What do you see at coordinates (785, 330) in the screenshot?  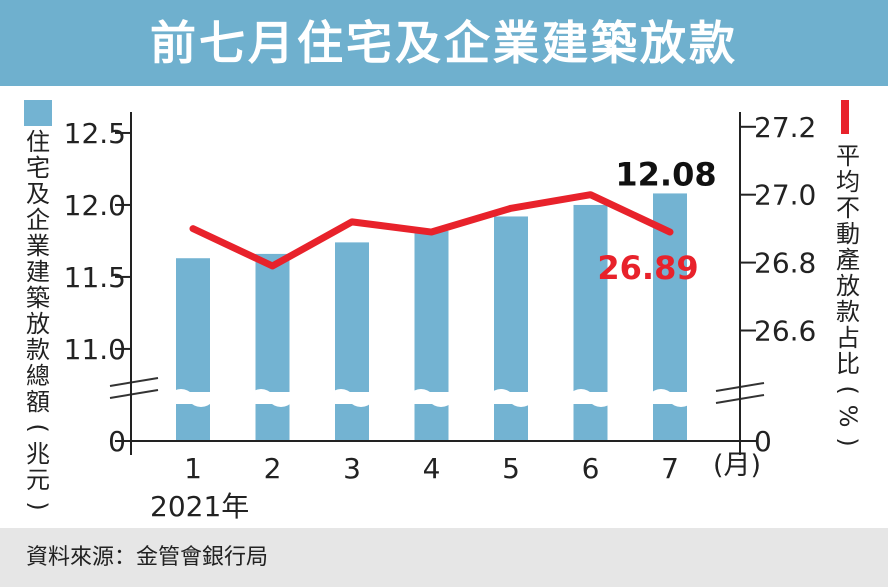 I see `right-tick-label: 26.6` at bounding box center [785, 330].